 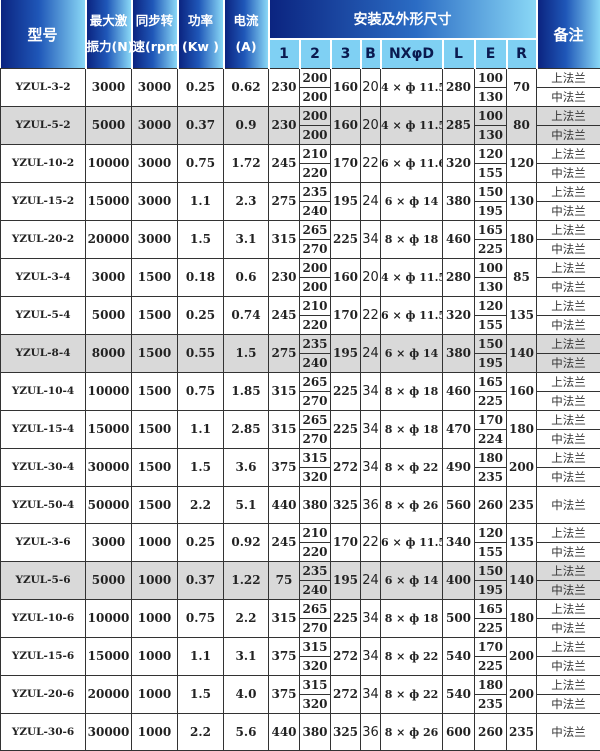 What do you see at coordinates (491, 54) in the screenshot?
I see `subheader-6: E` at bounding box center [491, 54].